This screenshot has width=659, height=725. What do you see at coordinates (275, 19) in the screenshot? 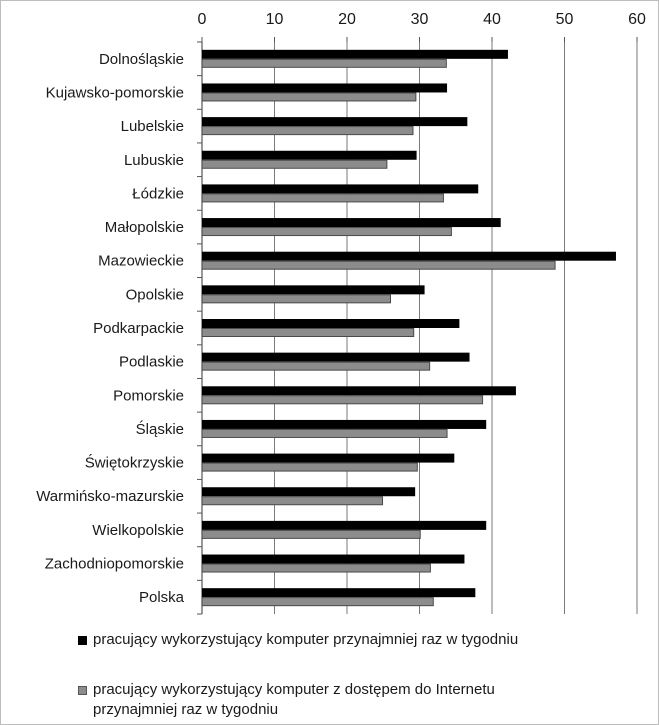
I see `x-tick-label: 10` at bounding box center [275, 19].